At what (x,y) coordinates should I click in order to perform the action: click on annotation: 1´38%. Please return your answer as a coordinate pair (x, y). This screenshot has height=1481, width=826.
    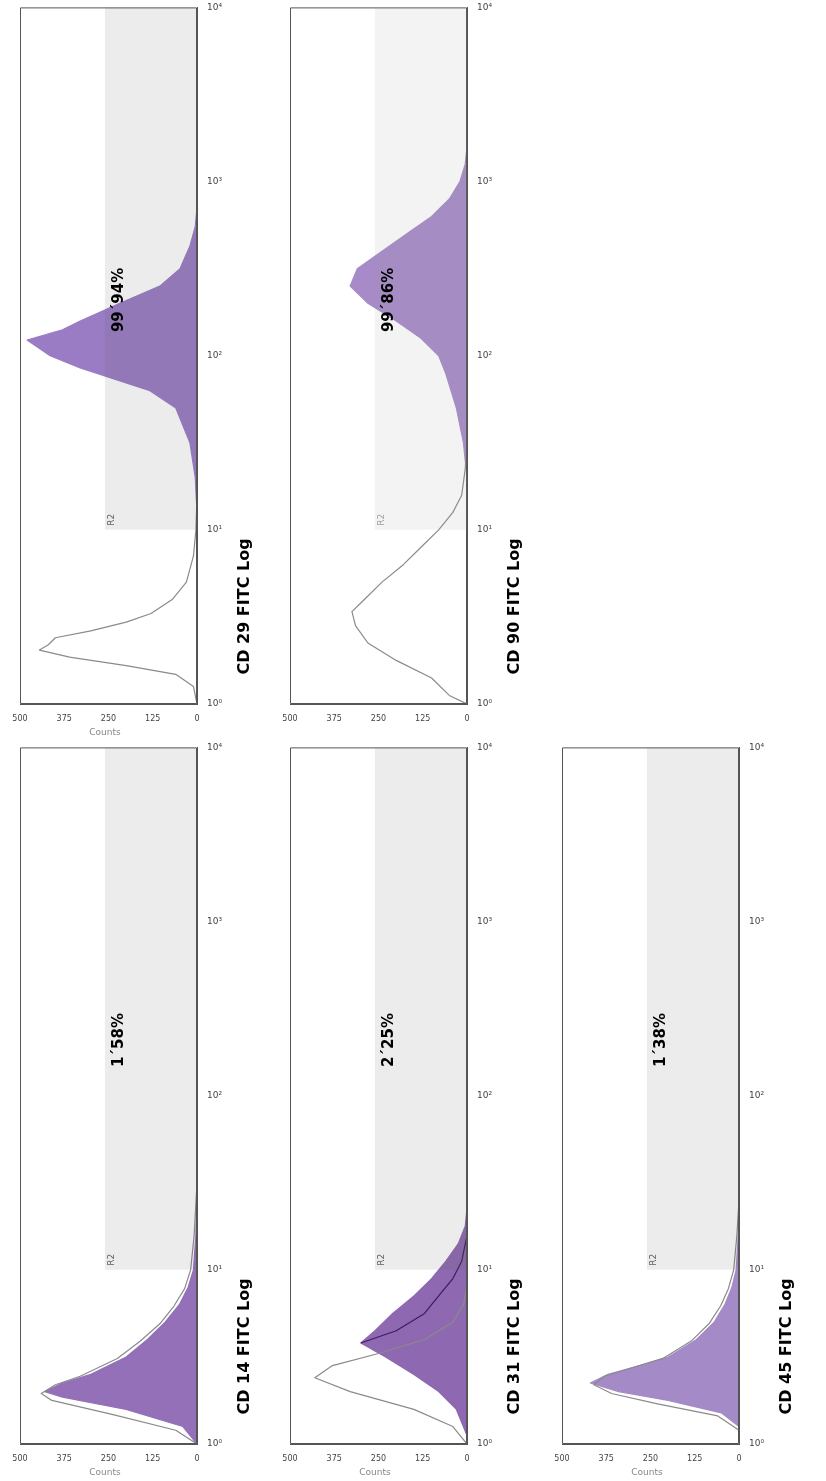
    Looking at the image, I should click on (660, 1040).